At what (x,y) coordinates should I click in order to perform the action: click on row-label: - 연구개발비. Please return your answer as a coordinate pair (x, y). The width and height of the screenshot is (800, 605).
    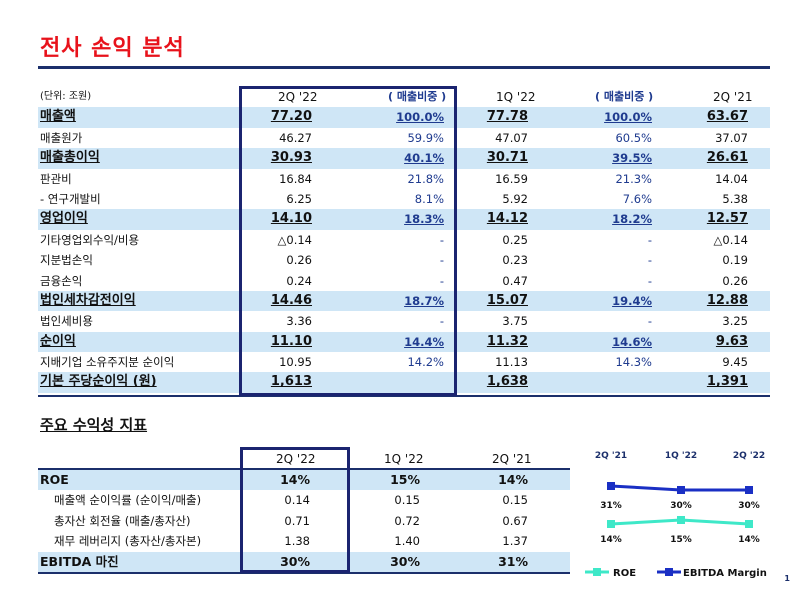
    Looking at the image, I should click on (70, 198).